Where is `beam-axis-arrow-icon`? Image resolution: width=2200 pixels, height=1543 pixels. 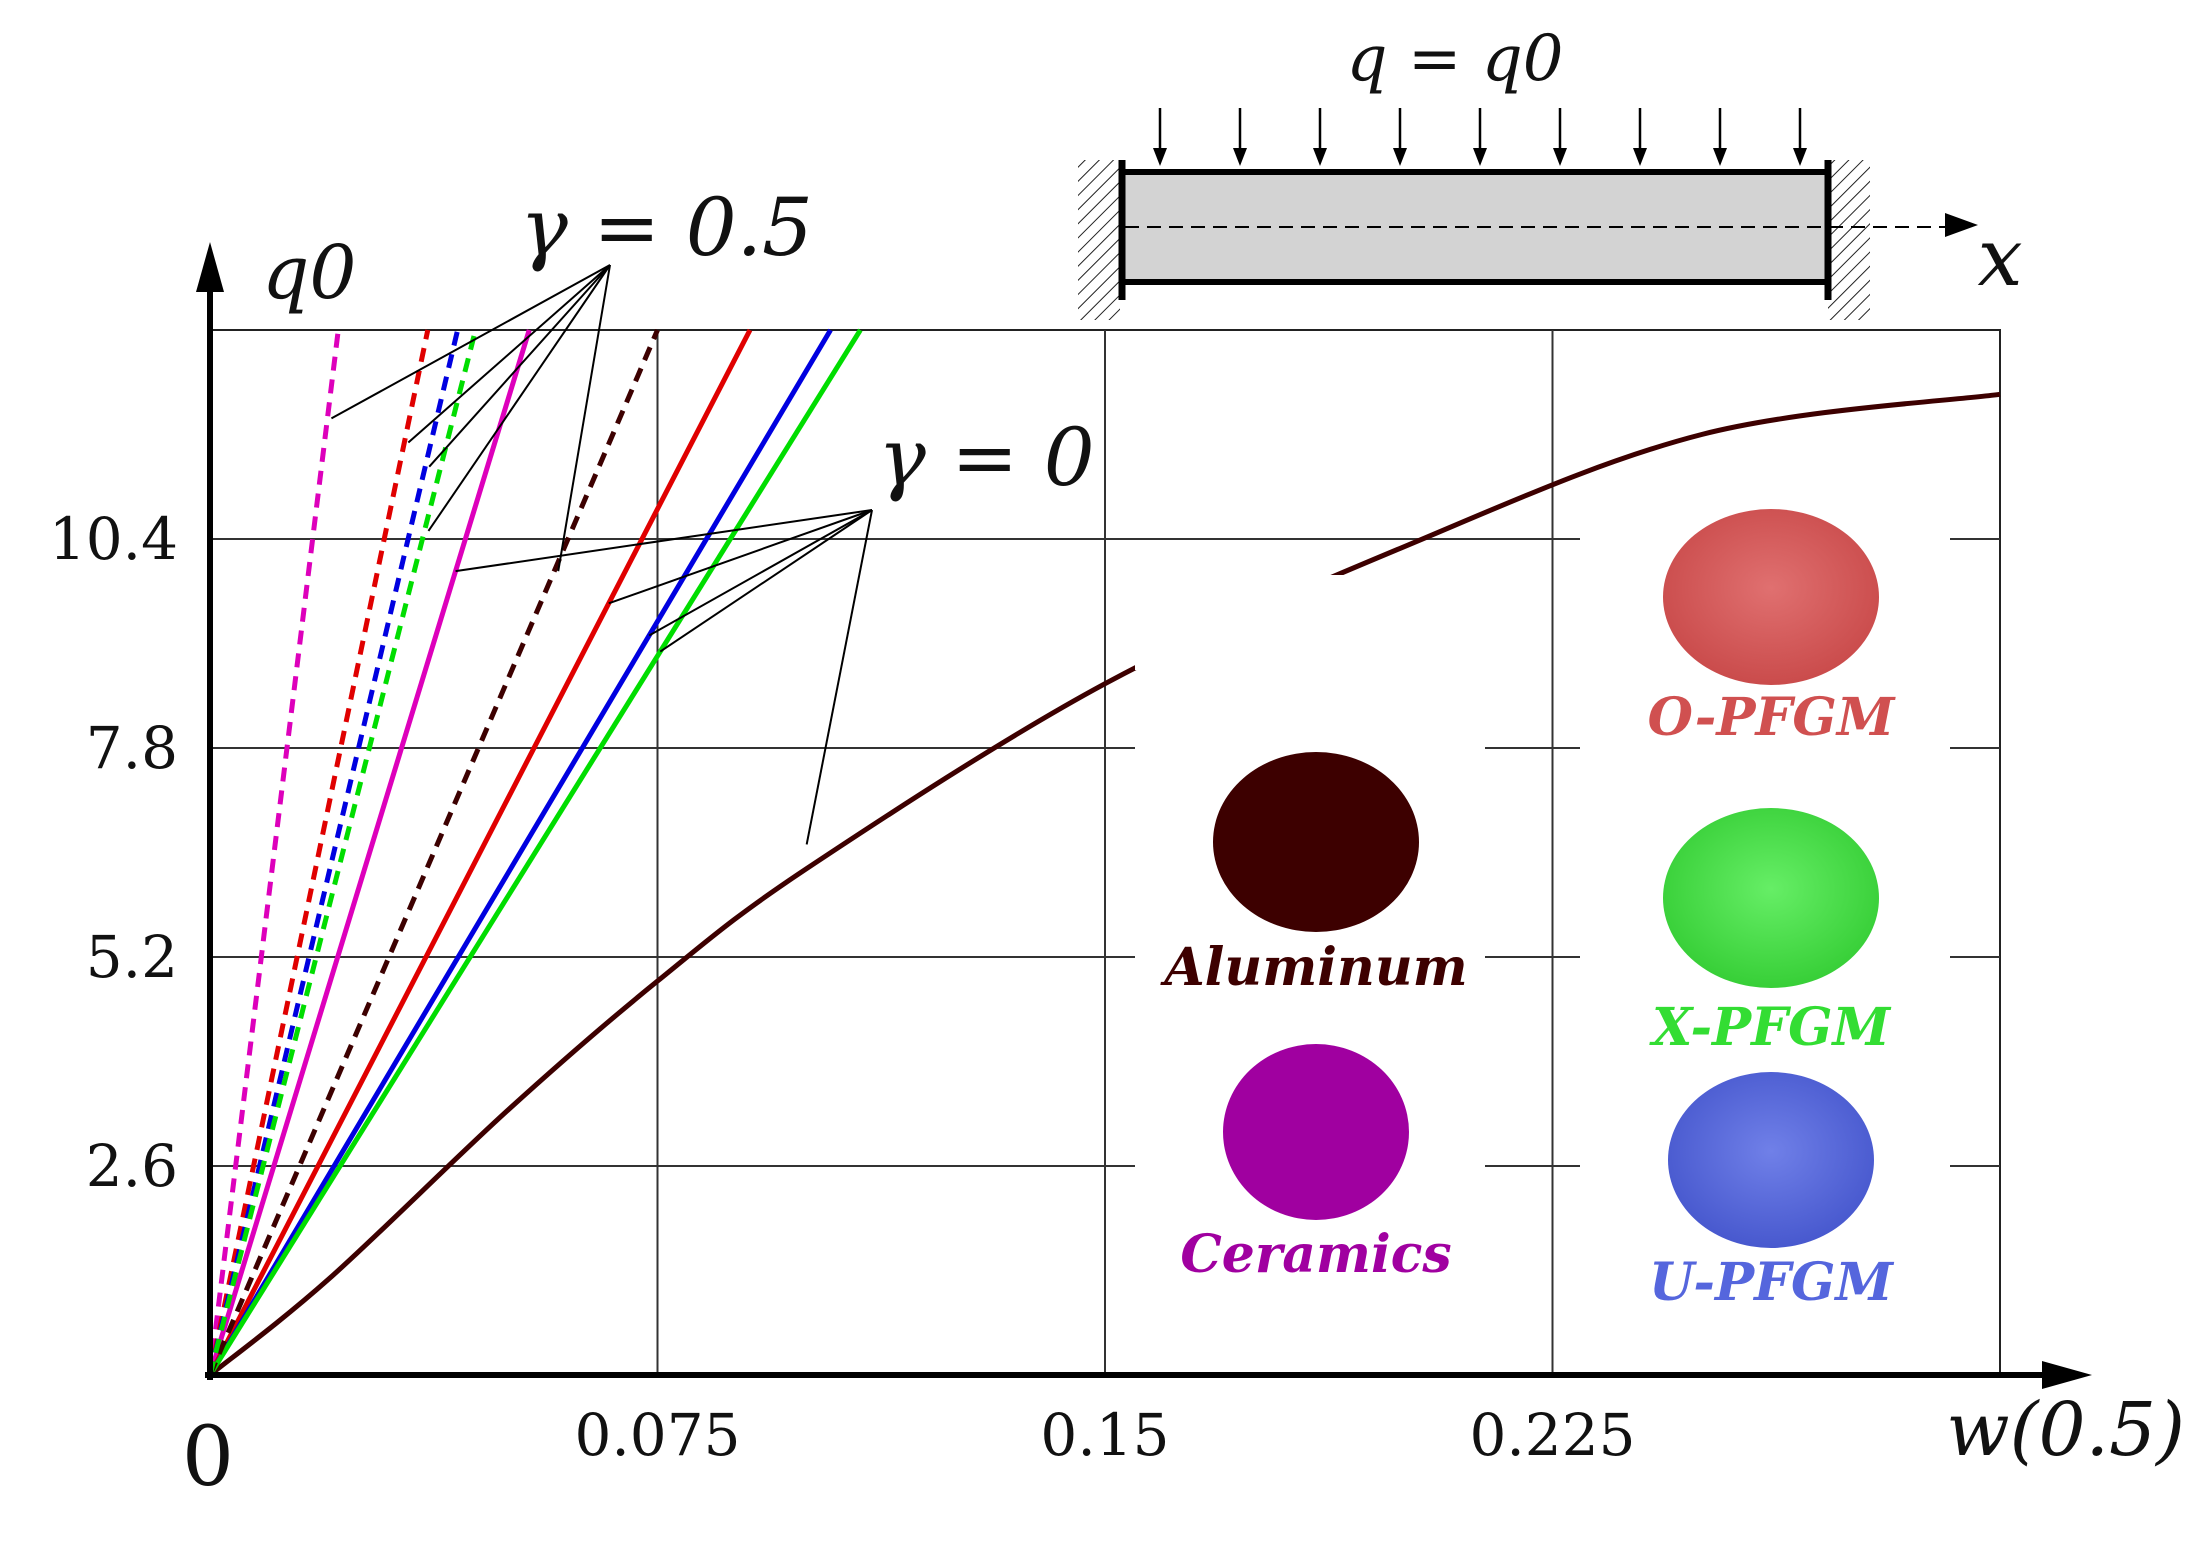 beam-axis-arrow-icon is located at coordinates (1961, 225).